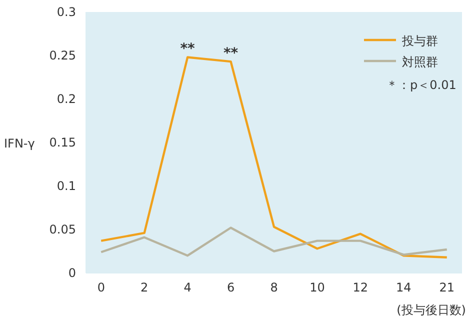 This screenshot has height=322, width=476. I want to click on x-axis-title: (投与後日数), so click(431, 310).